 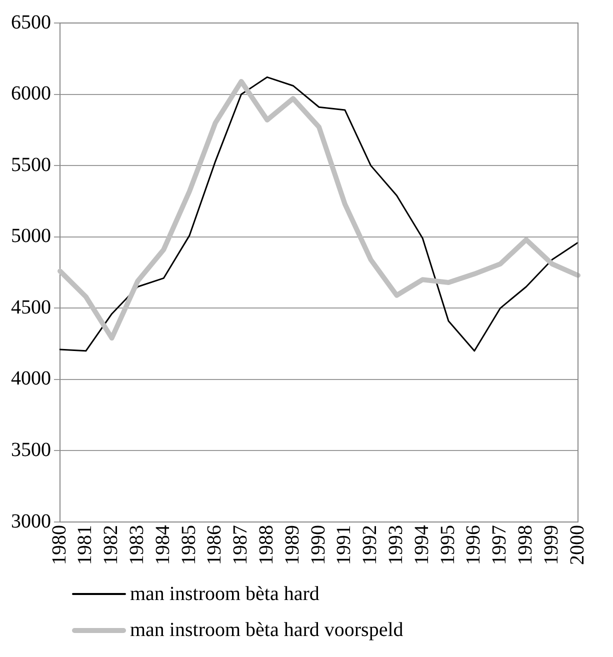 I want to click on x-tick-label: 1998, so click(x=525, y=545).